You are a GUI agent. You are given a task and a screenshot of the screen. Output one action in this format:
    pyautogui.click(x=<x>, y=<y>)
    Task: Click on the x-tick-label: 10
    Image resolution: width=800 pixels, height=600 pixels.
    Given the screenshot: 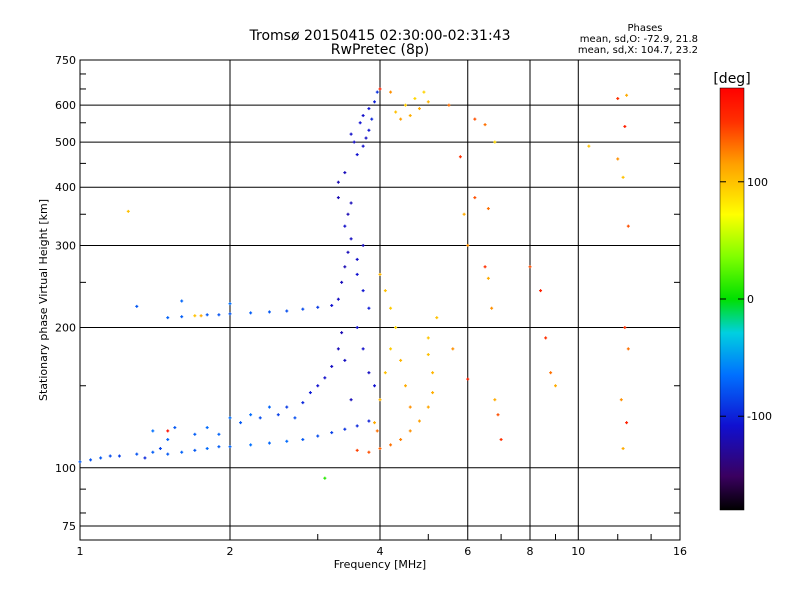 What is the action you would take?
    pyautogui.click(x=578, y=551)
    